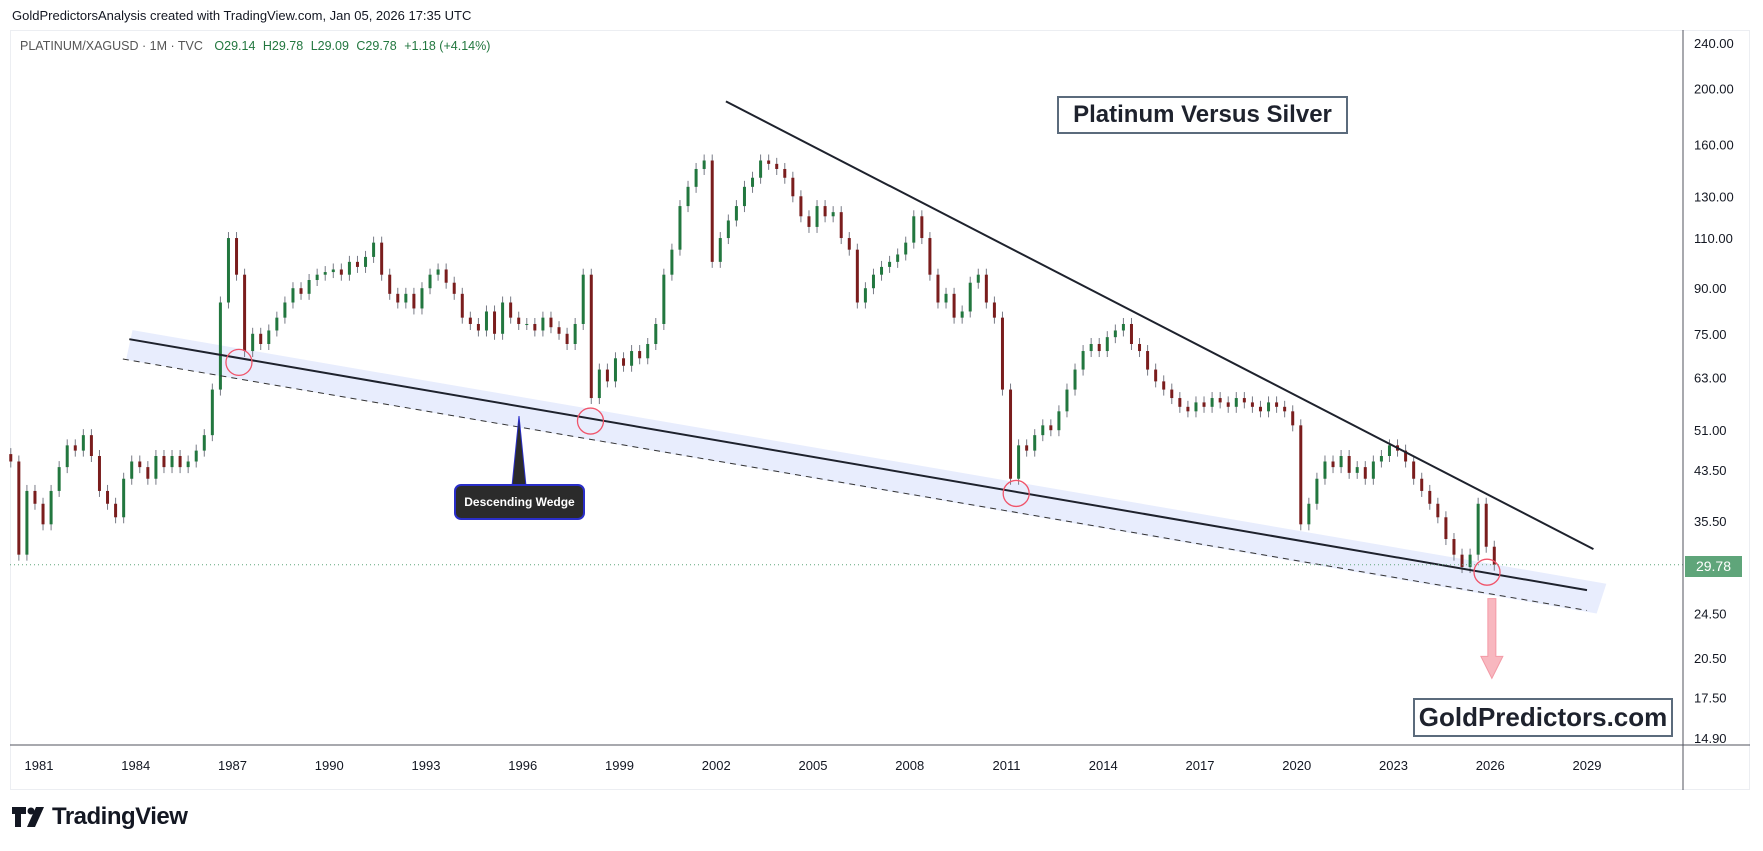  What do you see at coordinates (716, 765) in the screenshot?
I see `time-tick-label: 2002` at bounding box center [716, 765].